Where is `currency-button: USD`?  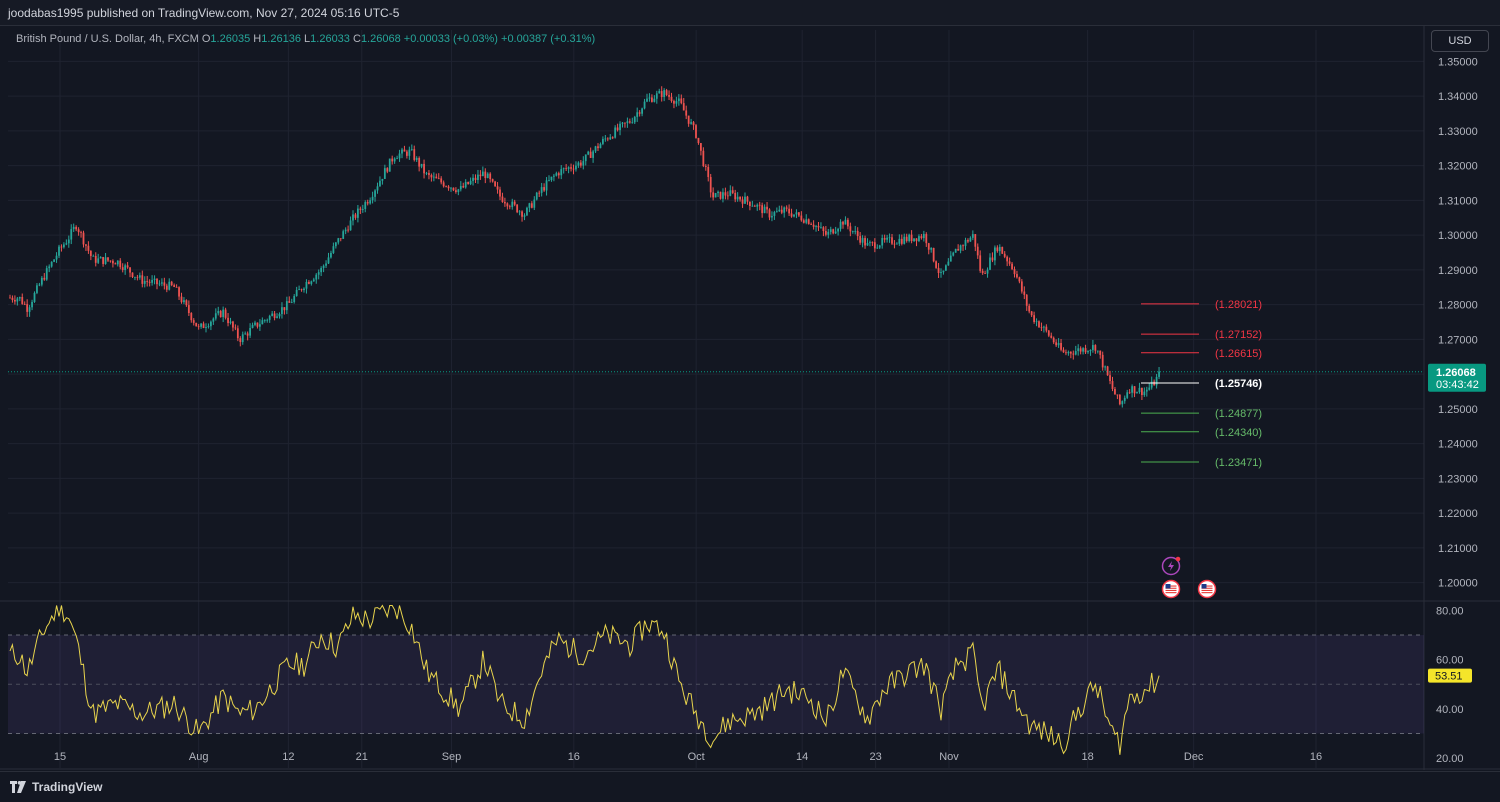
currency-button: USD is located at coordinates (1460, 41).